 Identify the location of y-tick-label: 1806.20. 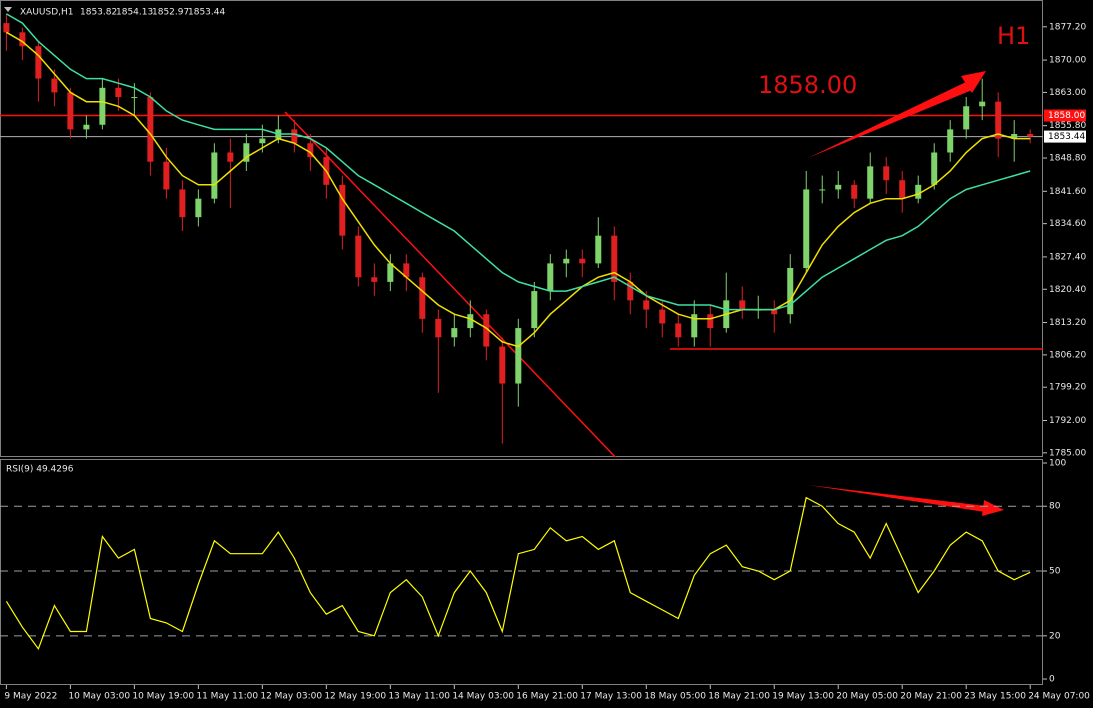
(1067, 355).